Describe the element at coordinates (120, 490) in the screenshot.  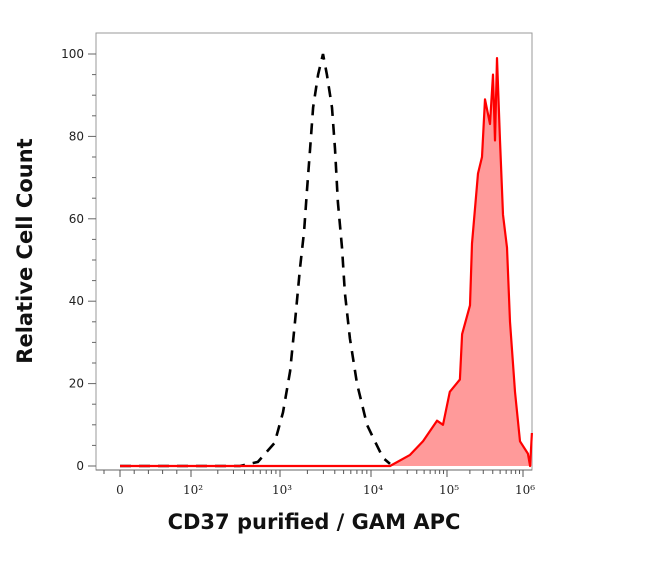
I see `x-tick-label: 0` at that location.